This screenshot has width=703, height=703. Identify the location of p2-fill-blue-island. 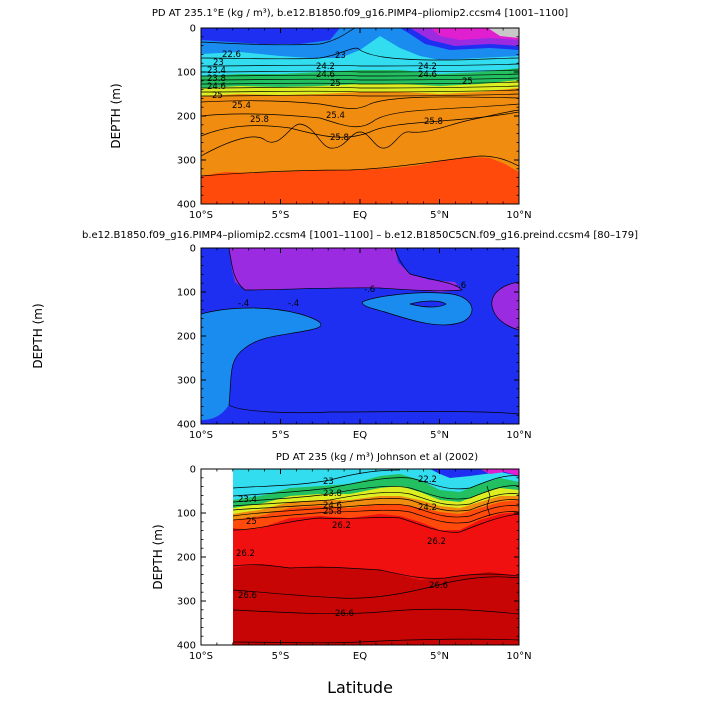
(428, 304).